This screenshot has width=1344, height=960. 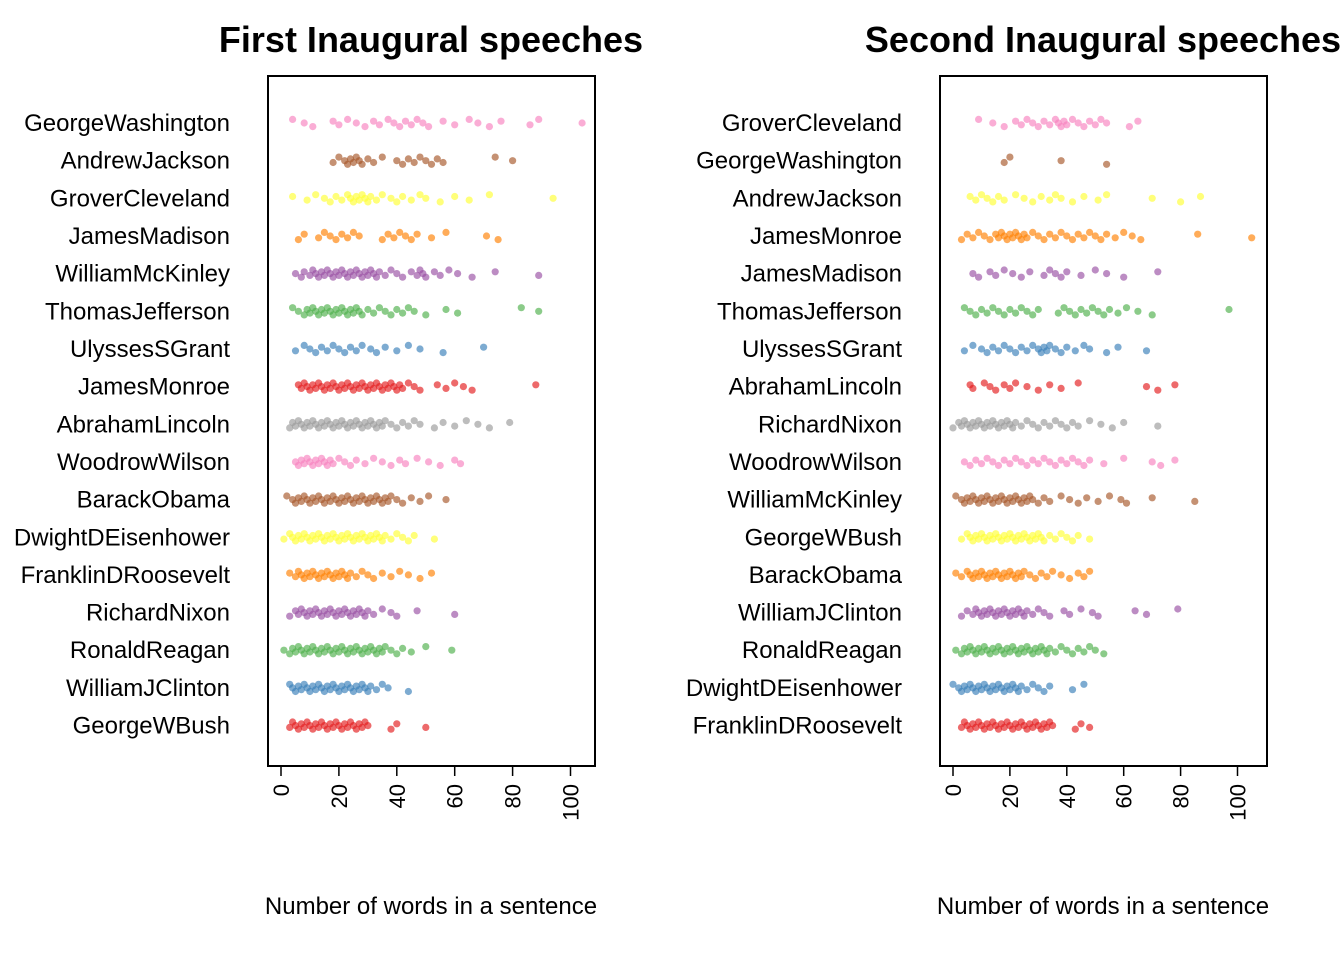 What do you see at coordinates (137, 311) in the screenshot?
I see `category-label: ThomasJefferson` at bounding box center [137, 311].